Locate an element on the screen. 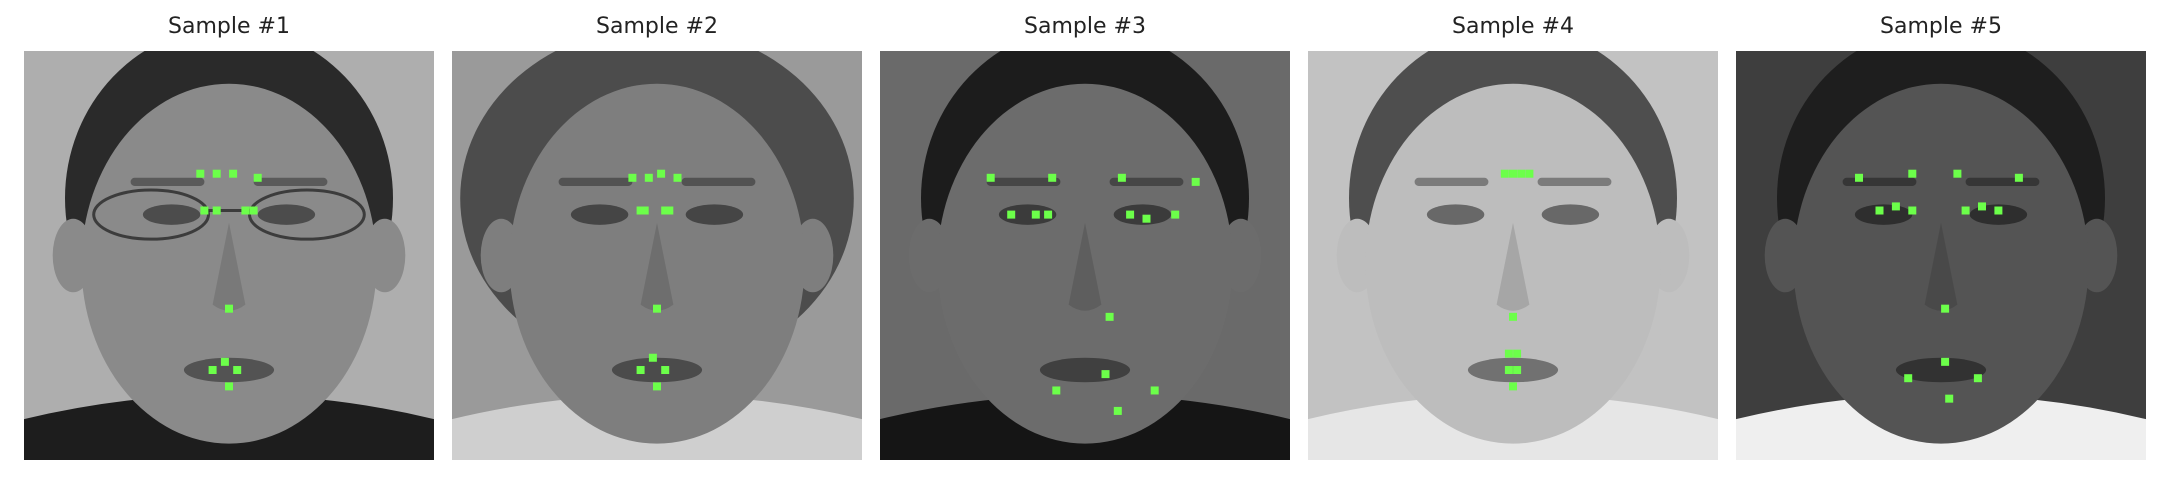 The image size is (2170, 490). glasses-right-lens is located at coordinates (307, 214).